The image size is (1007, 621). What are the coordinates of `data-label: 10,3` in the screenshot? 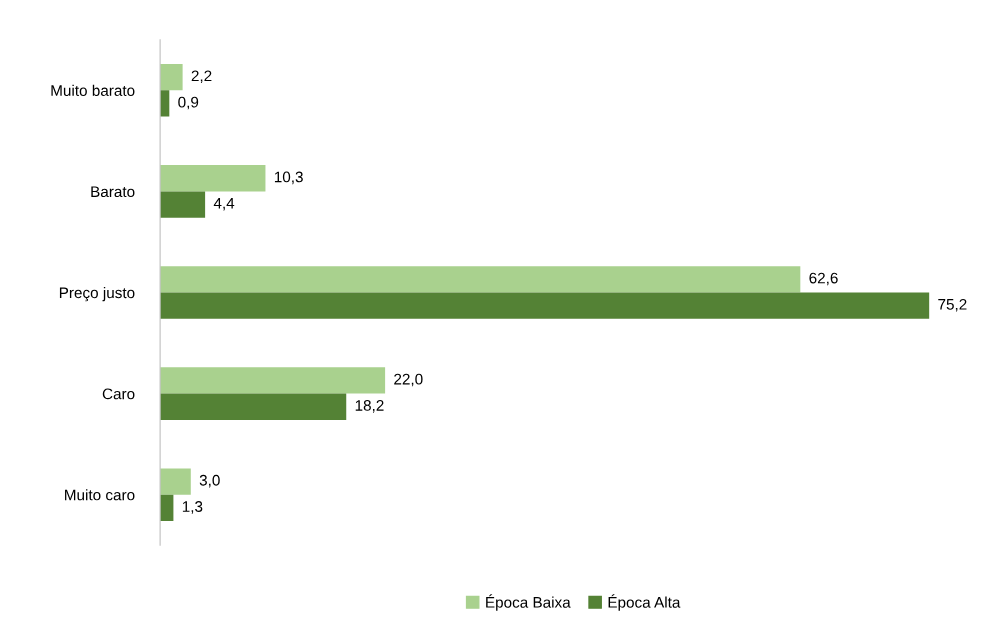 It's located at (288, 178).